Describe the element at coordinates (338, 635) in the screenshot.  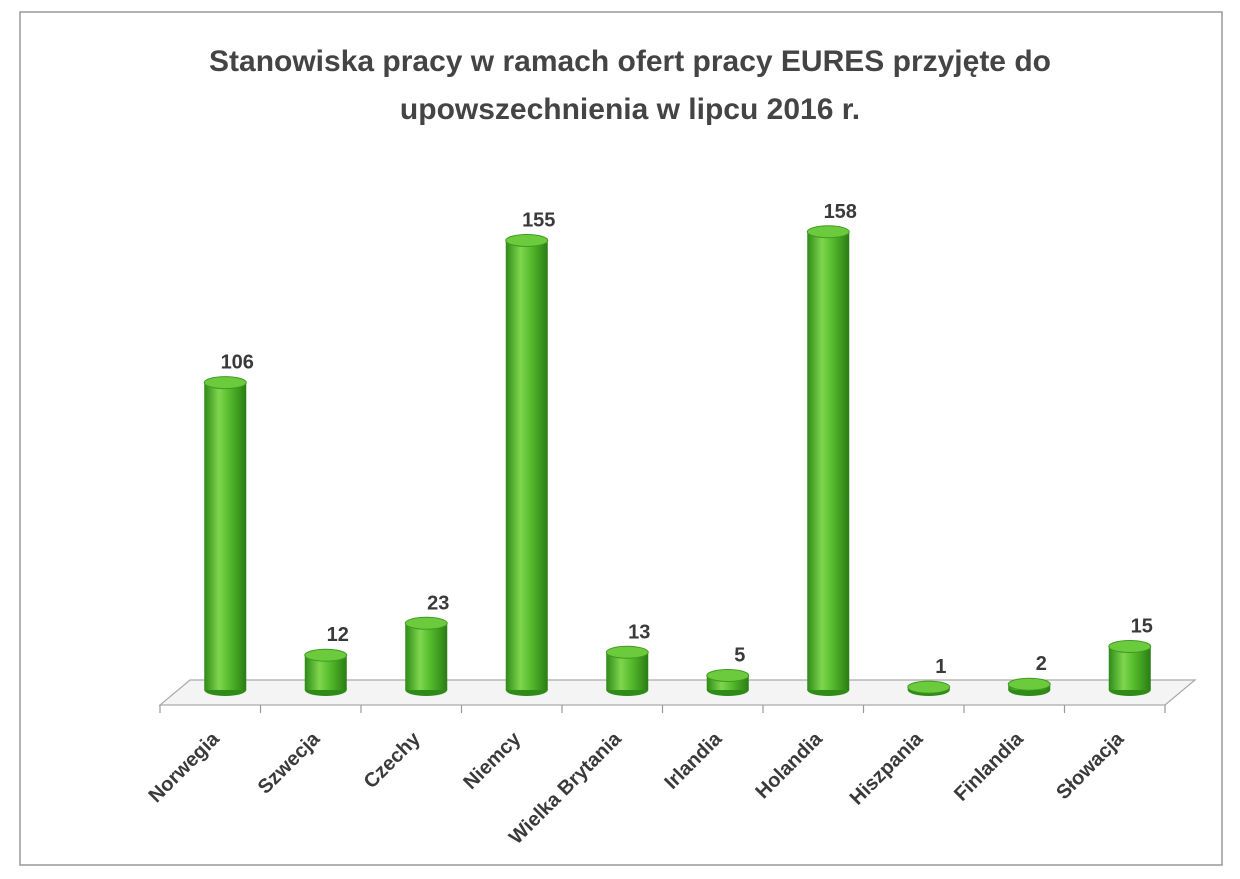
I see `data-label: 12` at that location.